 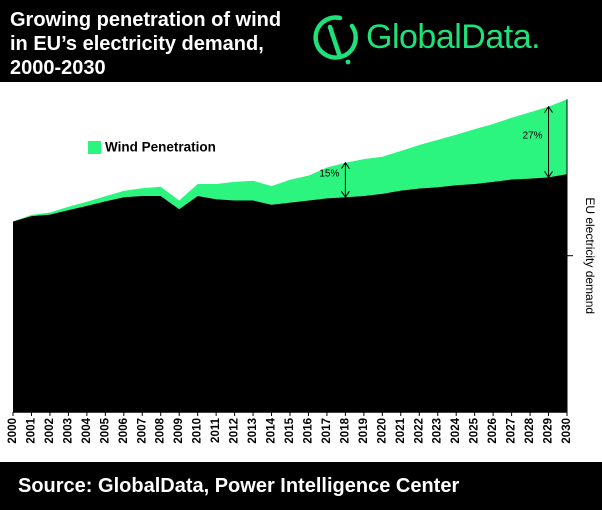 What do you see at coordinates (327, 431) in the screenshot?
I see `x-tick-label-2017: 2017` at bounding box center [327, 431].